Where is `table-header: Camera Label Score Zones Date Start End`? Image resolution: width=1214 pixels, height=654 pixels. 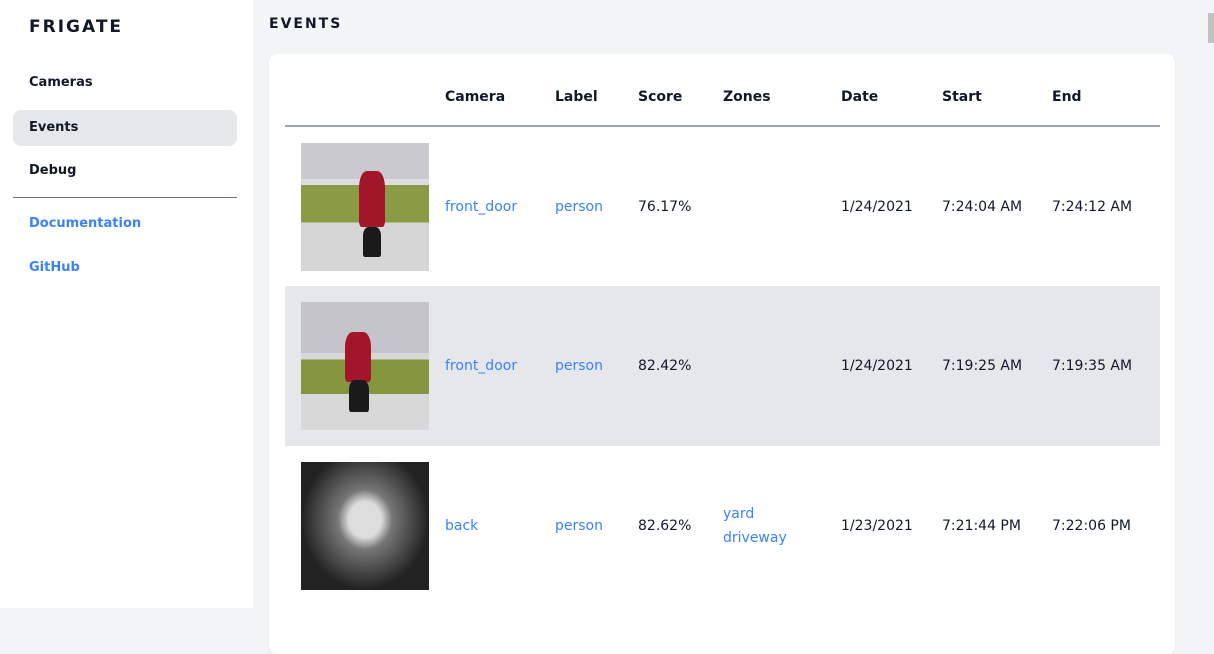 table-header: Camera Label Score Zones Date Start End is located at coordinates (722, 90).